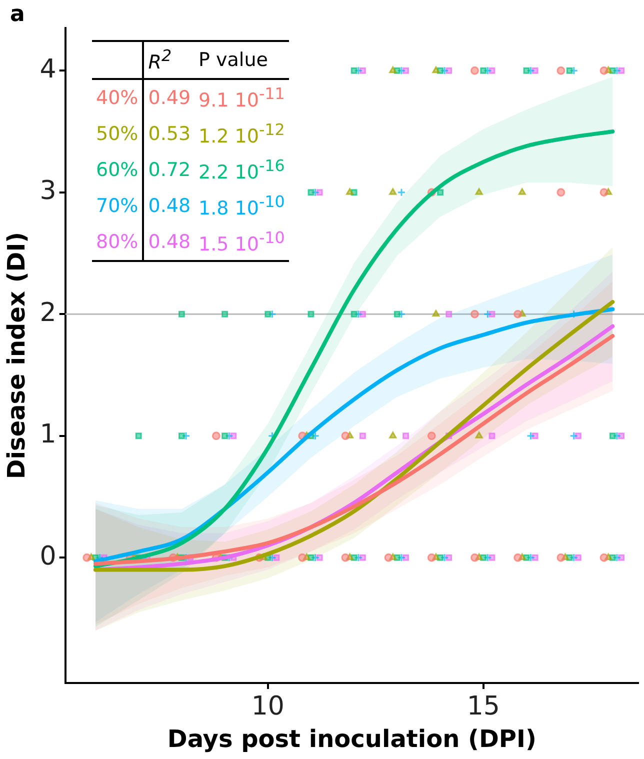  Describe the element at coordinates (242, 242) in the screenshot. I see `annotation: 1.5 10$^{-10}$` at that location.